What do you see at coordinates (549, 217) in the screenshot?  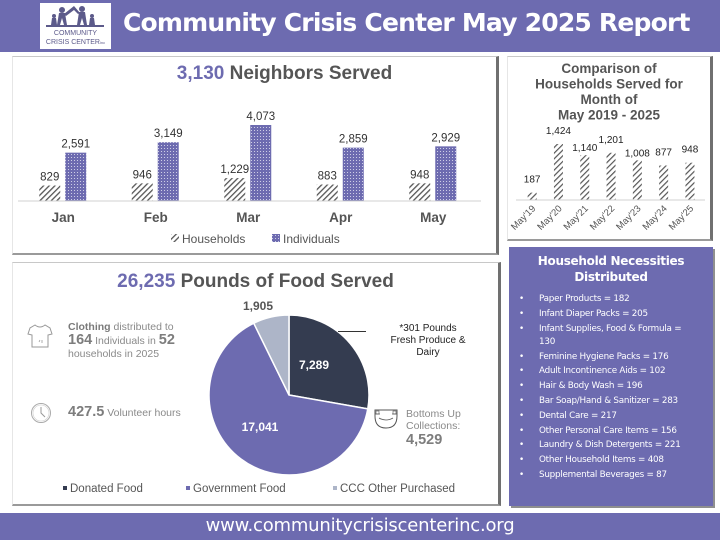 I see `comparison-x-tick-1: May'20` at bounding box center [549, 217].